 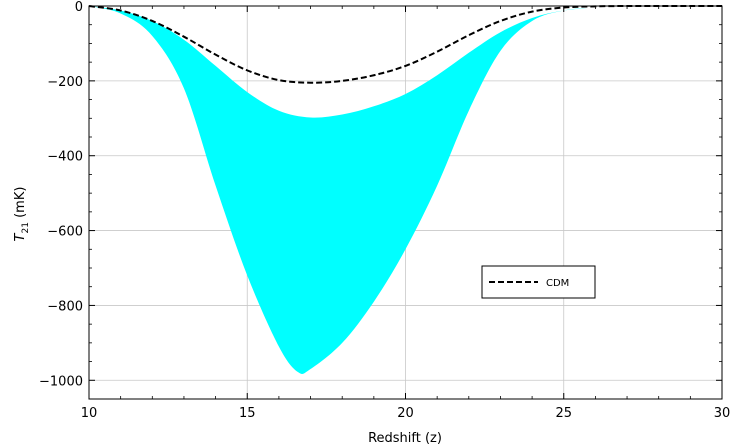 I want to click on y-tick-label: −600, so click(x=65, y=232).